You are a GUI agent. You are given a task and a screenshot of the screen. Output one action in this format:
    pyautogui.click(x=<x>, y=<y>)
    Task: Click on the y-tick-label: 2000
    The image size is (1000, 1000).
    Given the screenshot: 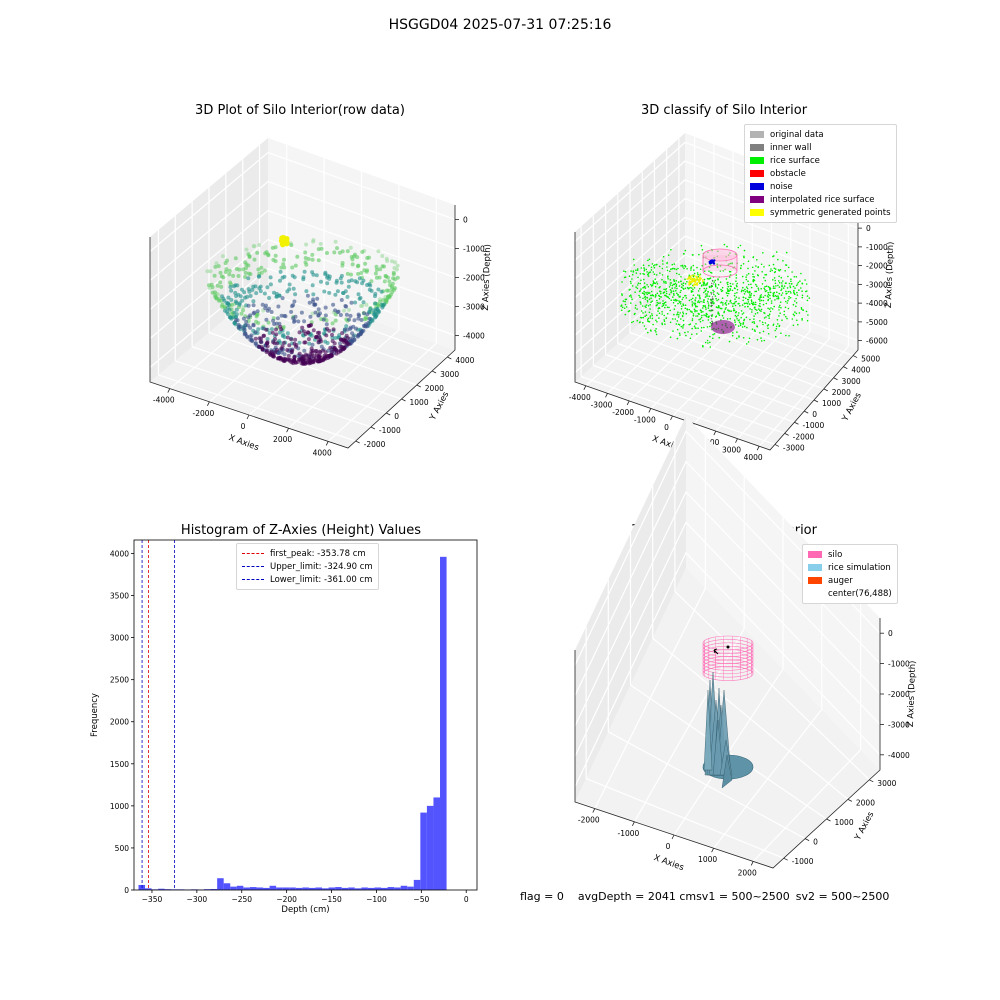 What is the action you would take?
    pyautogui.click(x=119, y=722)
    